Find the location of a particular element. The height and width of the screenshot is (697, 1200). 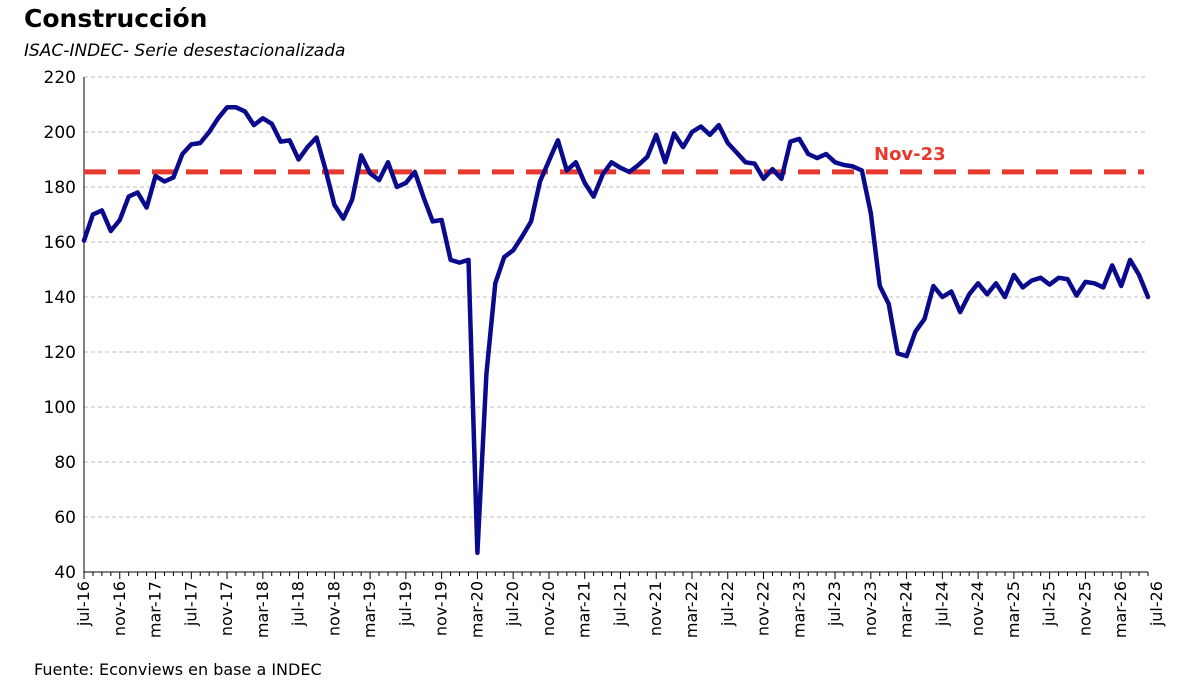

y-tick-120: 120 is located at coordinates (60, 353).